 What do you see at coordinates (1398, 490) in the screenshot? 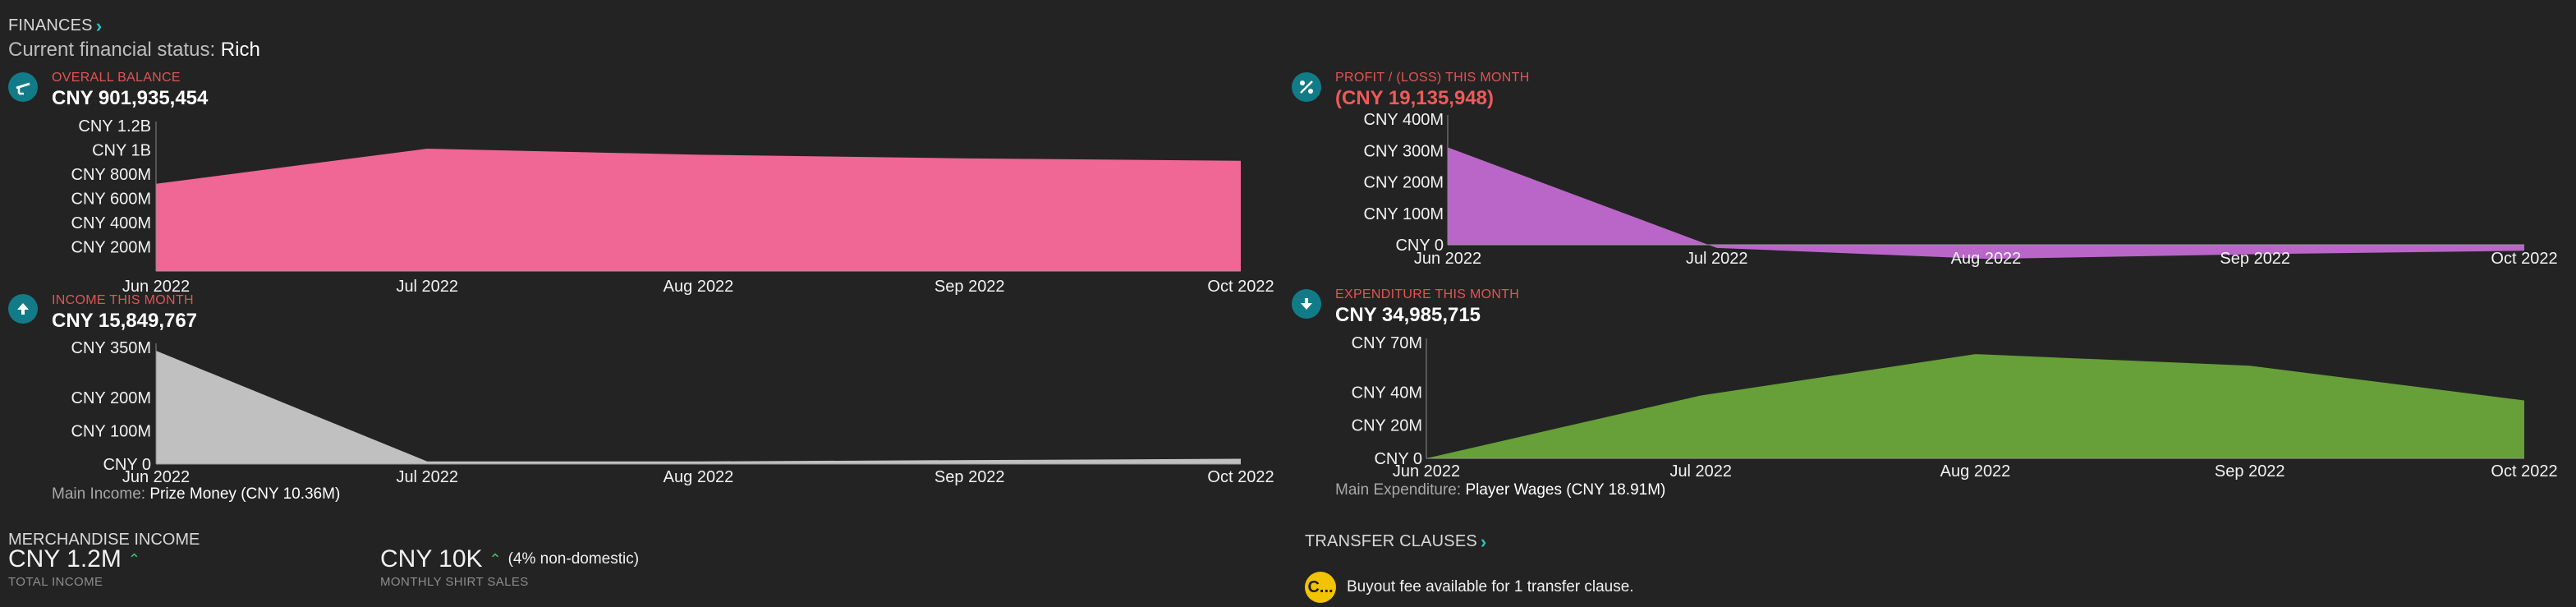
I see `main-expenditure-label: Main Expenditure:` at bounding box center [1398, 490].